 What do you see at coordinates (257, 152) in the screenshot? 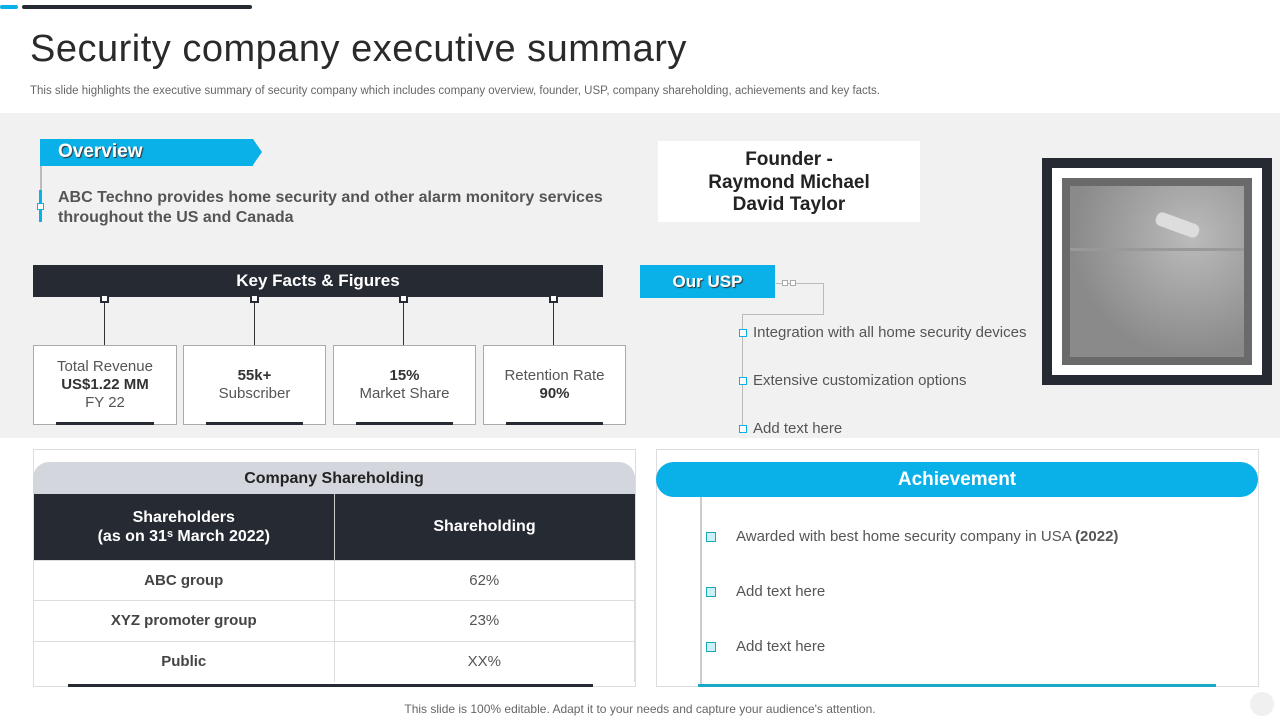
I see `overview-arrow-icon` at bounding box center [257, 152].